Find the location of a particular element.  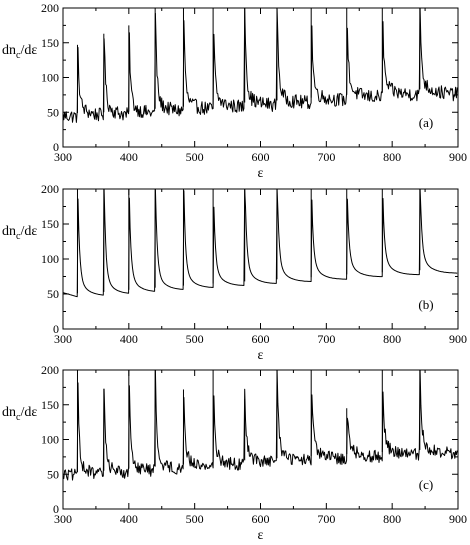

panel-label: (b) is located at coordinates (425, 304).